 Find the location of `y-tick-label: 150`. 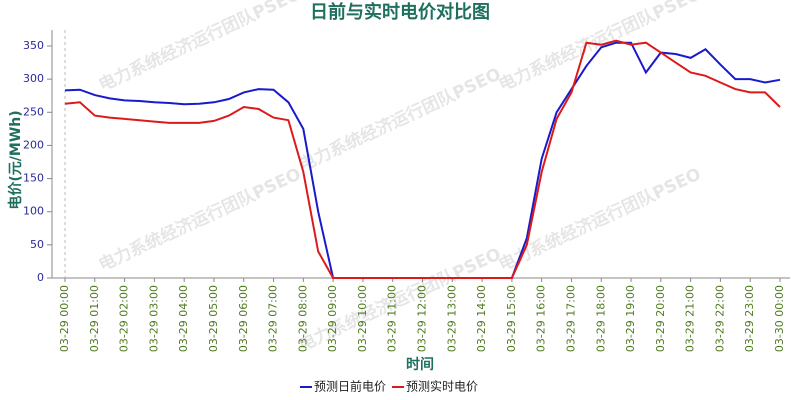

y-tick-label: 150 is located at coordinates (33, 178).